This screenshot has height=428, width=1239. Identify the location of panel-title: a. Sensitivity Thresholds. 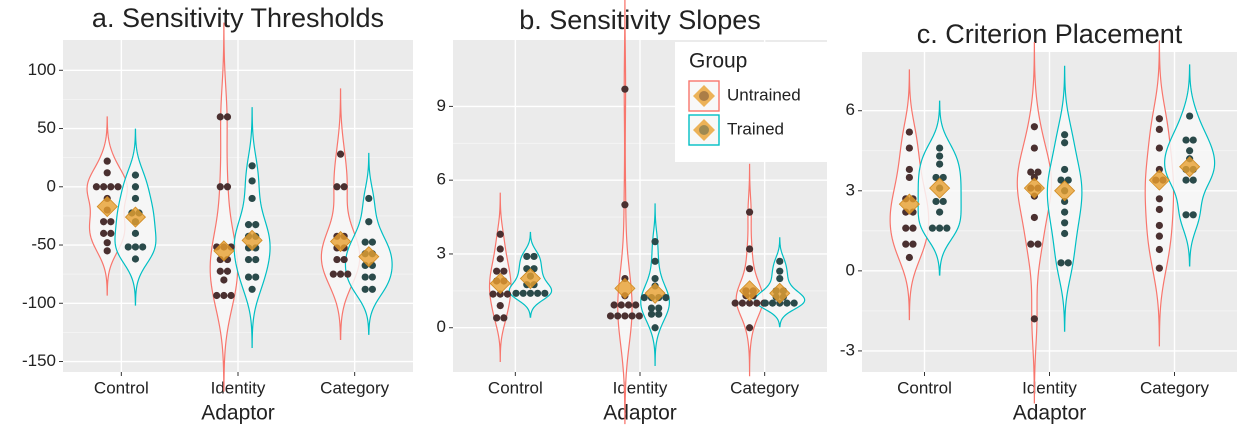
(238, 18).